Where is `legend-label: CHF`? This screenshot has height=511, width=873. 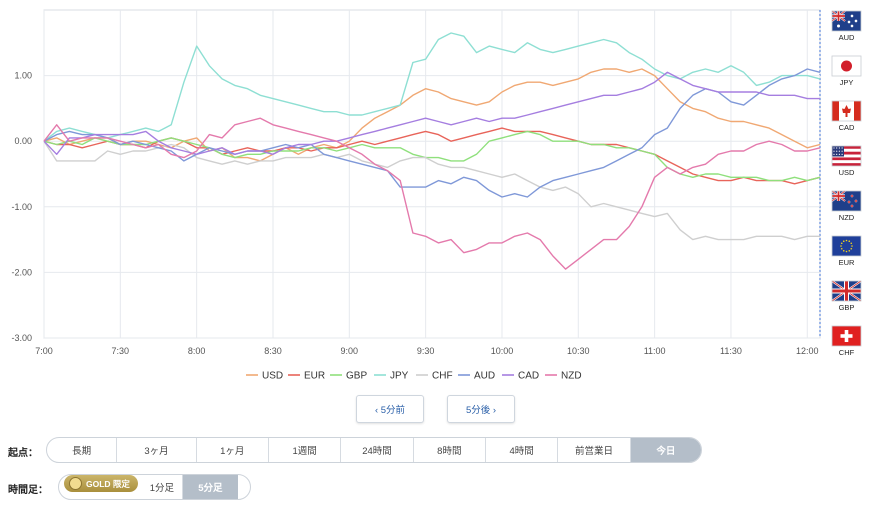 legend-label: CHF is located at coordinates (442, 376).